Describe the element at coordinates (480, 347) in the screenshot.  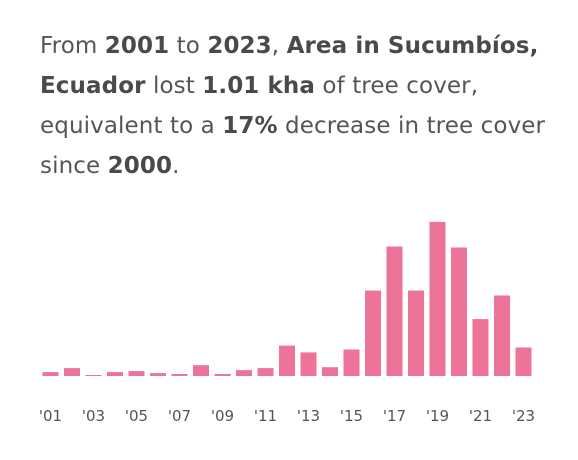
I see `bar-2021` at that location.